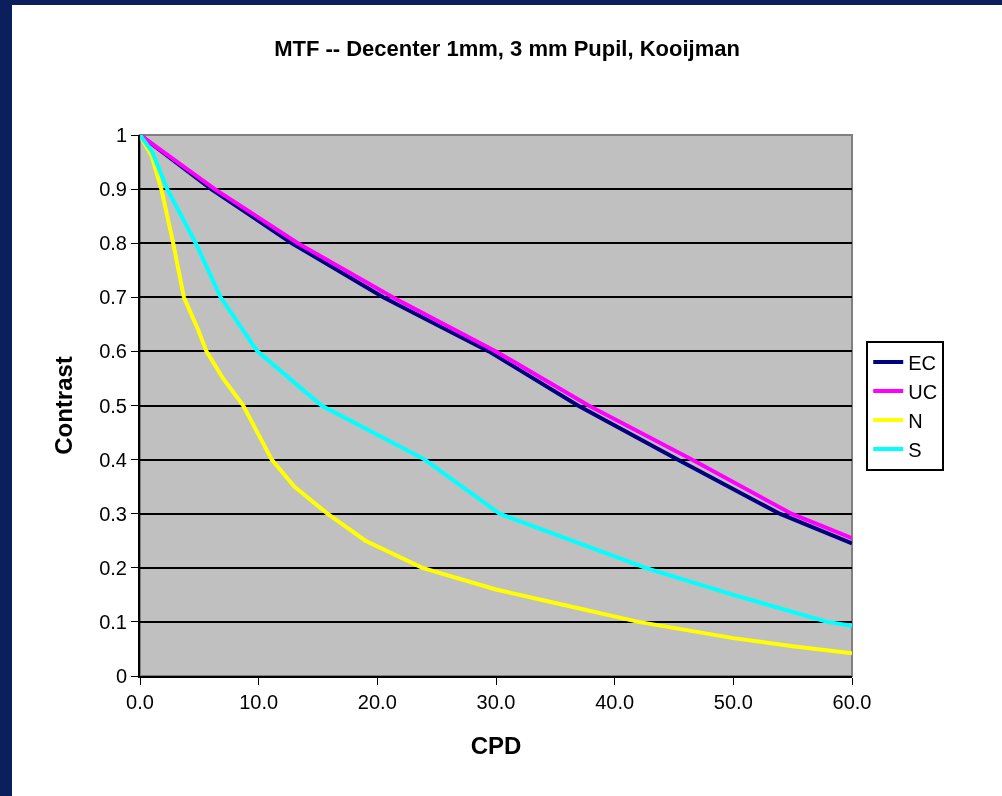 The height and width of the screenshot is (796, 1002). What do you see at coordinates (121, 135) in the screenshot?
I see `y-tick-label: 1` at bounding box center [121, 135].